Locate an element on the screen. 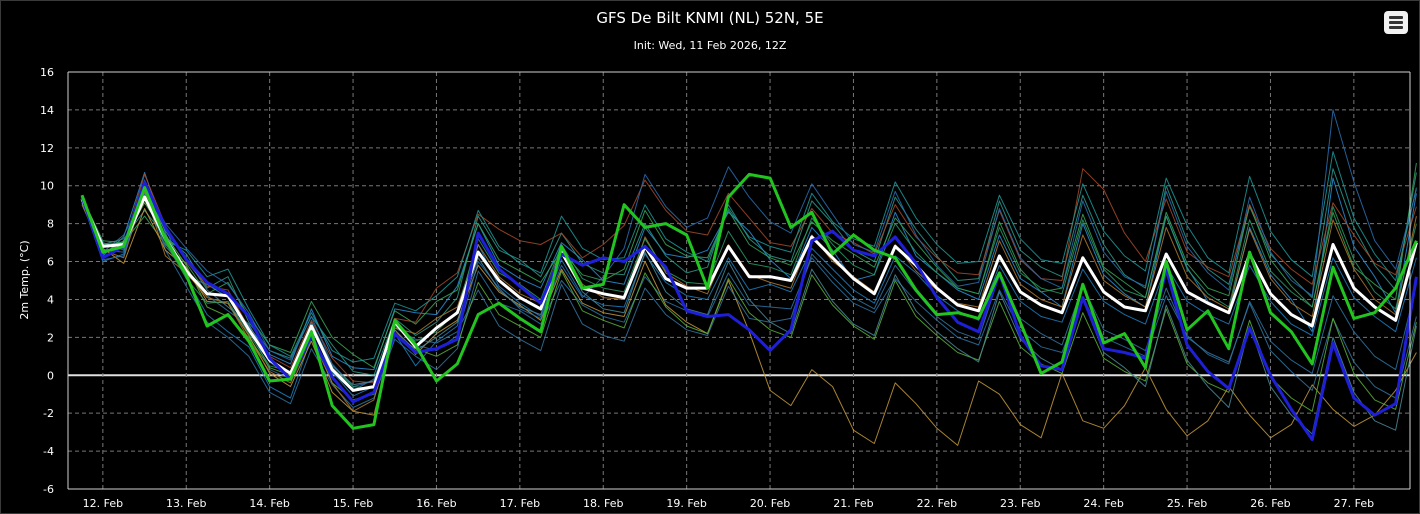 The image size is (1420, 514). y-tick-label: 6 is located at coordinates (50, 262).